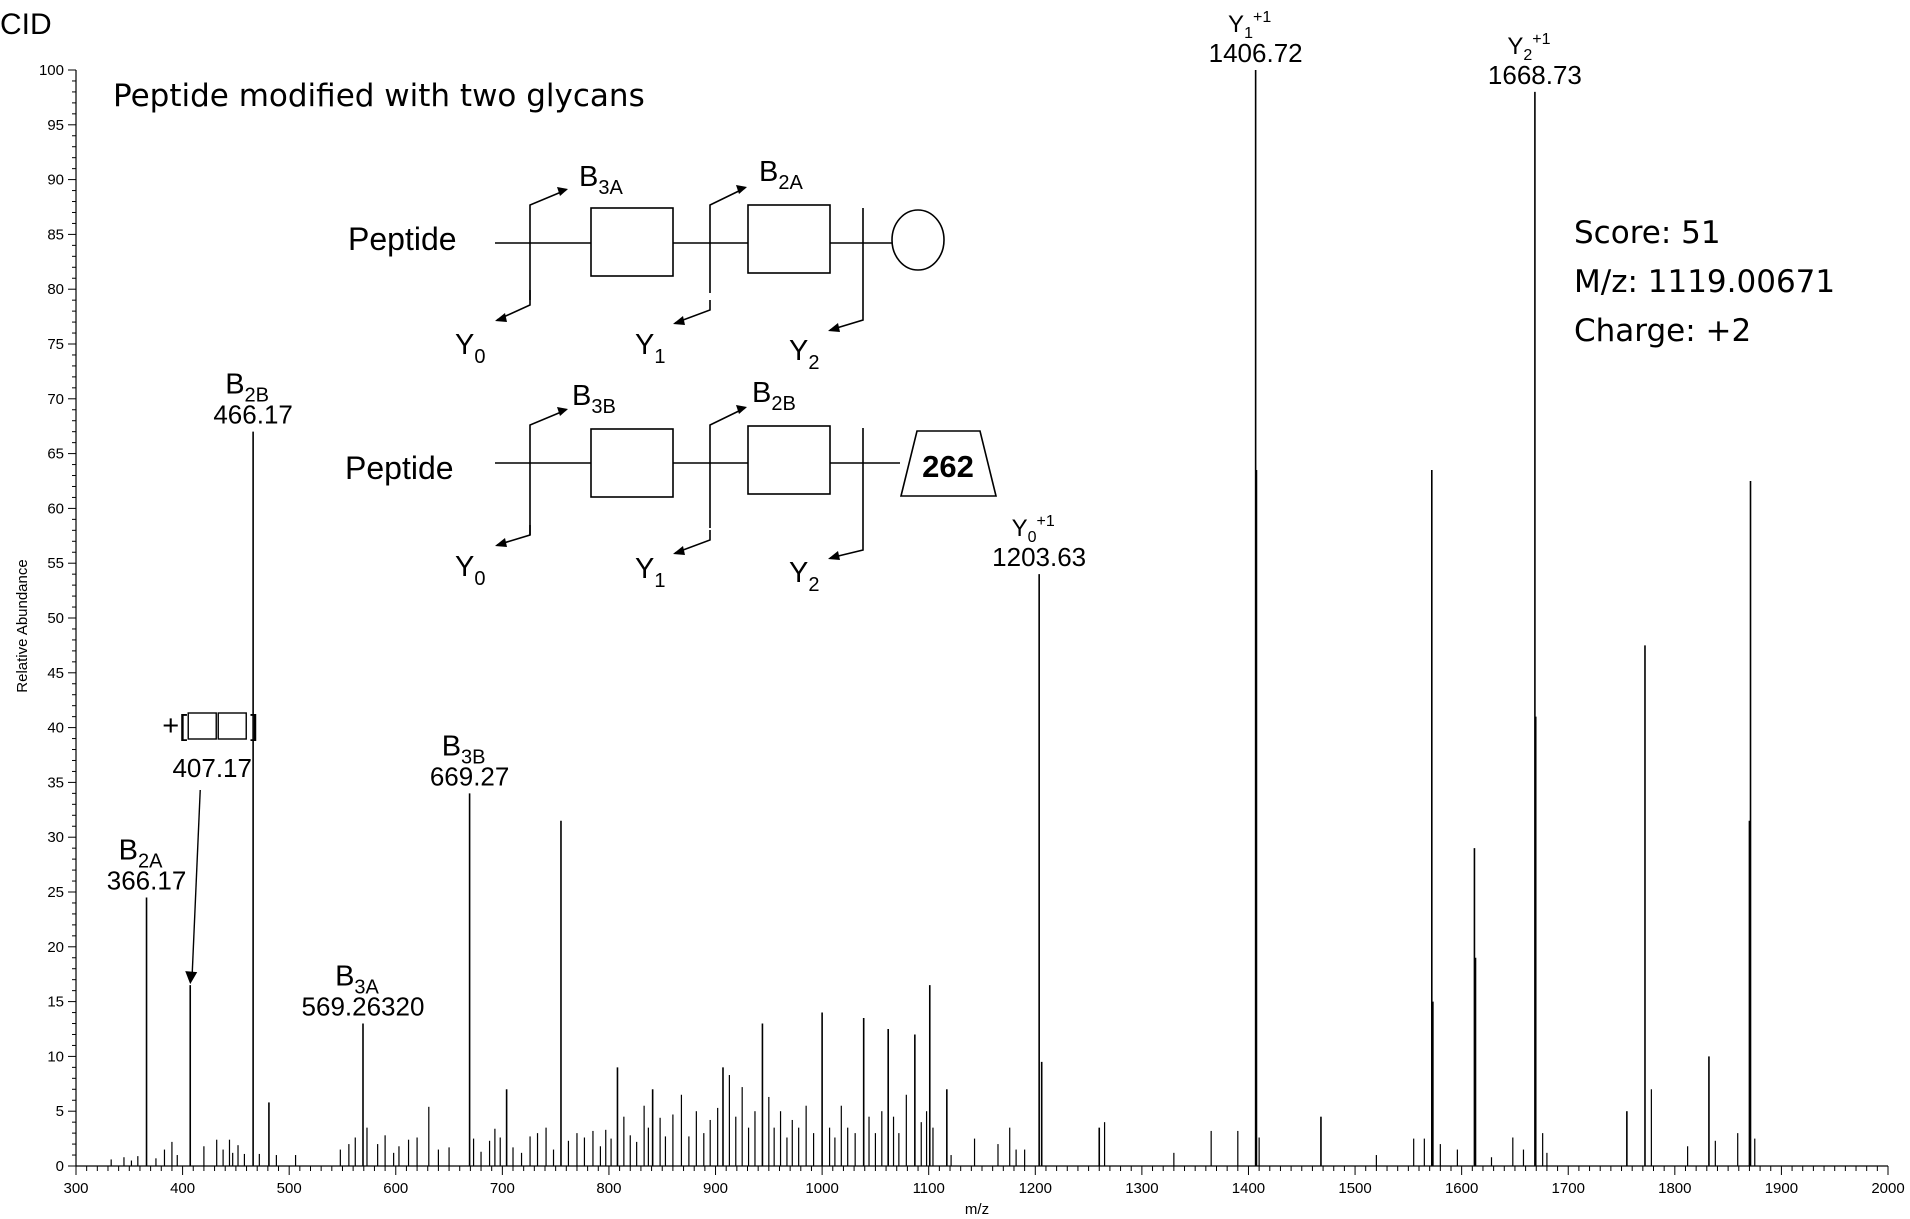 This screenshot has height=1219, width=1910. What do you see at coordinates (1035, 1188) in the screenshot?
I see `x-tick-label: 1200` at bounding box center [1035, 1188].